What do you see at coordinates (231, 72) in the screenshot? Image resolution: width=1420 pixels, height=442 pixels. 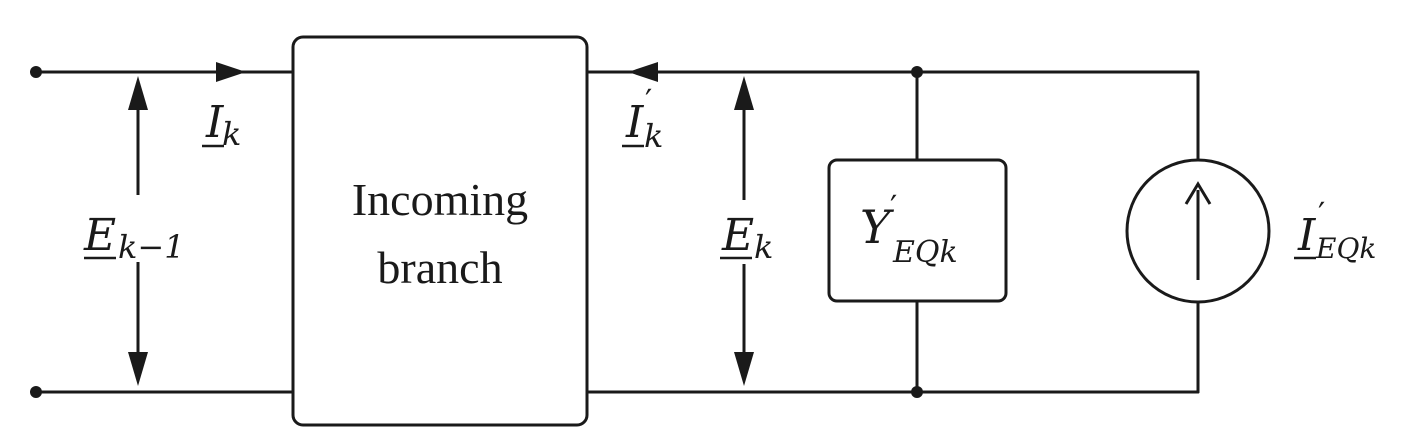 I see `current-arrow-ik` at bounding box center [231, 72].